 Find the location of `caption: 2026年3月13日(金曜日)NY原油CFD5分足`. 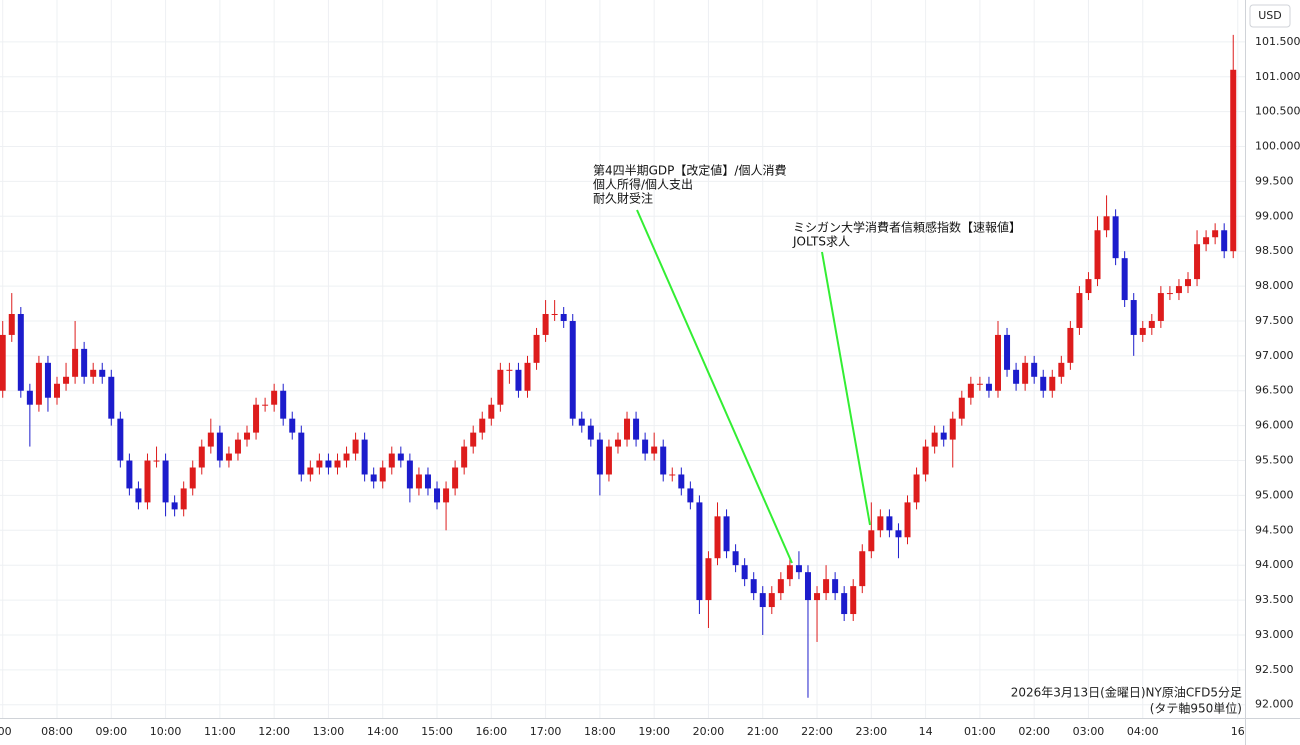

caption: 2026年3月13日(金曜日)NY原油CFD5分足 is located at coordinates (1126, 692).